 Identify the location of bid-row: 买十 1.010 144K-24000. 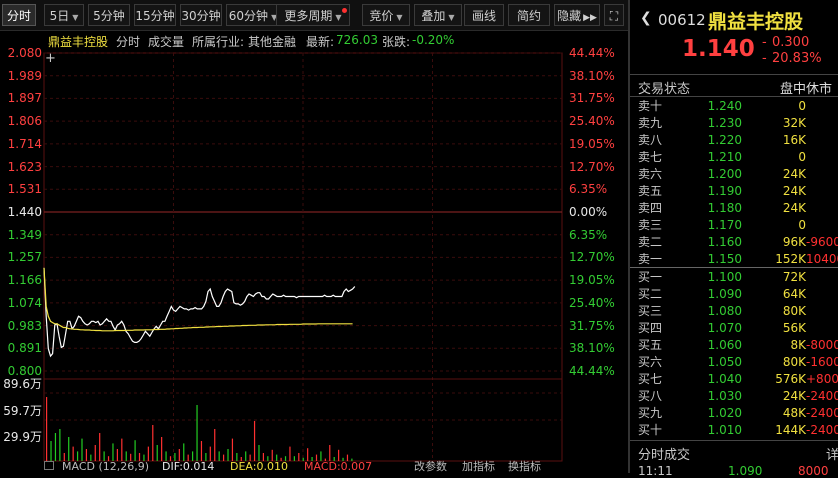
(734, 430).